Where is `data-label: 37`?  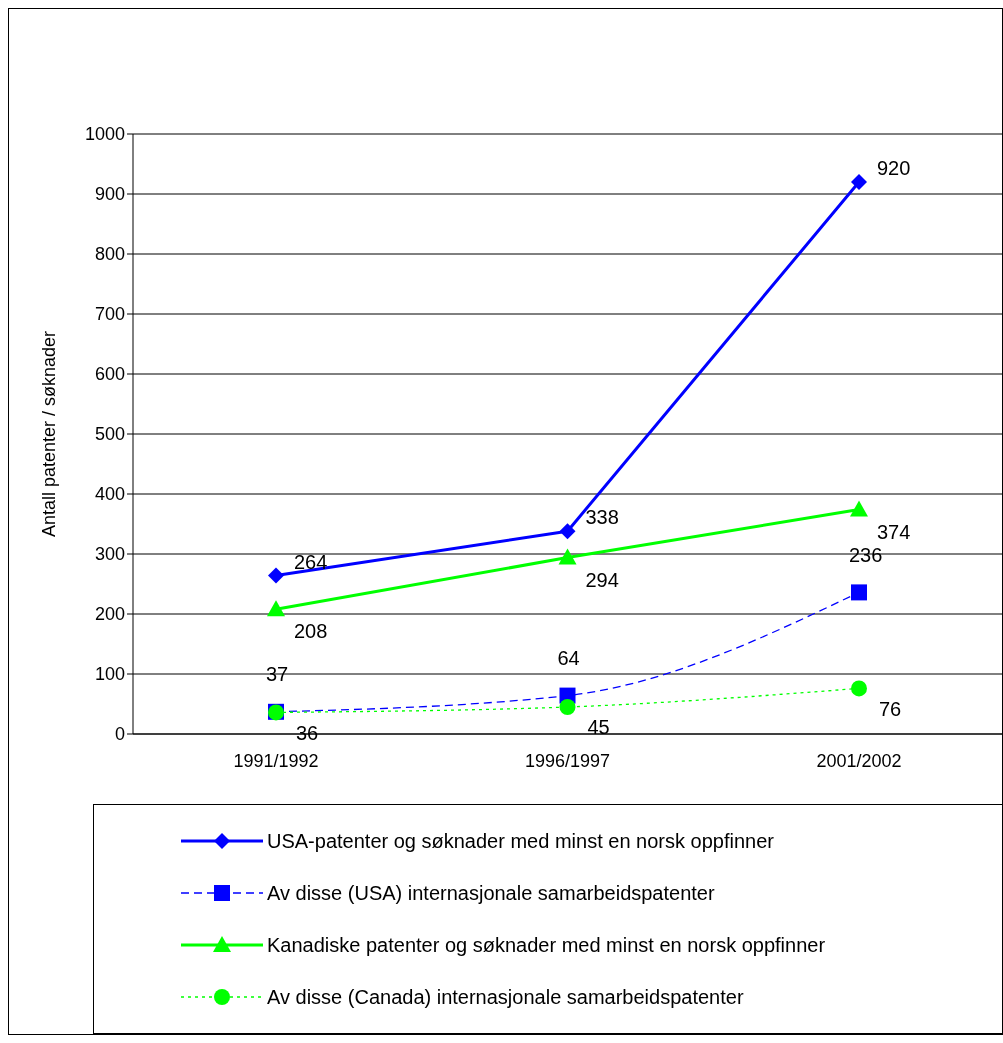
data-label: 37 is located at coordinates (277, 674).